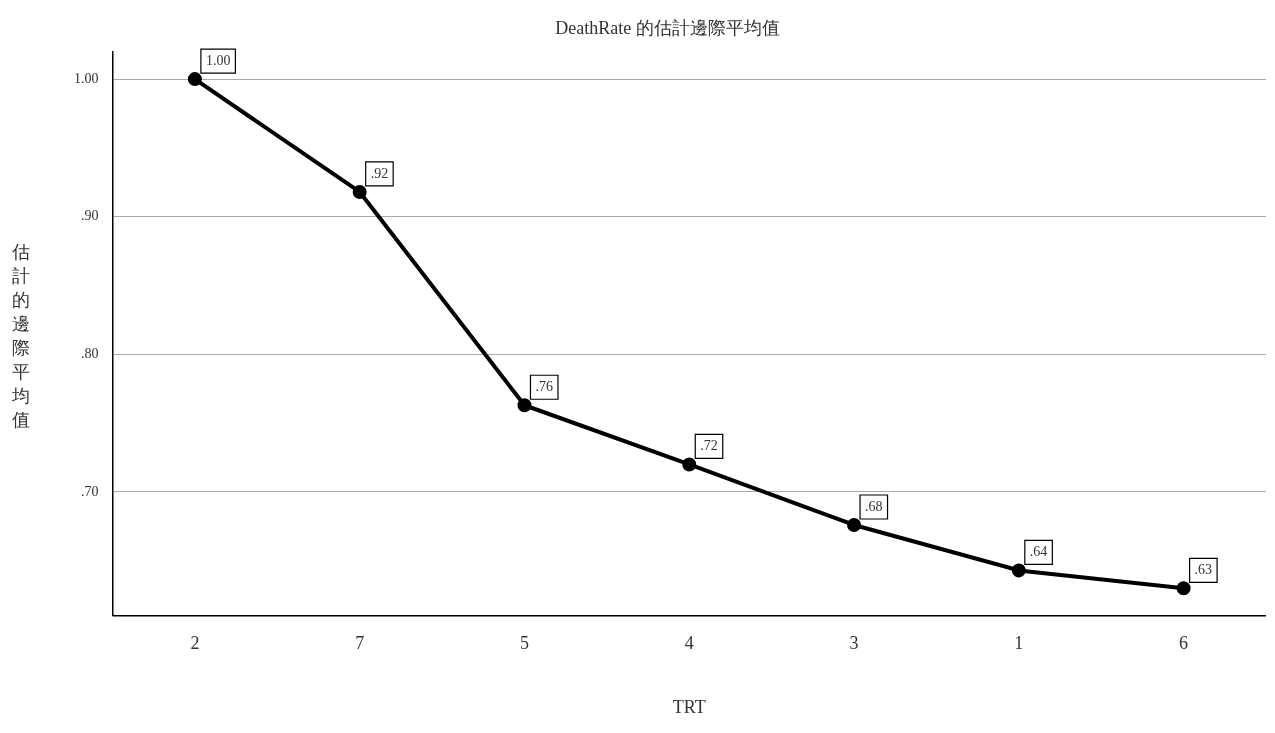  Describe the element at coordinates (874, 506) in the screenshot. I see `data-label: .68` at that location.